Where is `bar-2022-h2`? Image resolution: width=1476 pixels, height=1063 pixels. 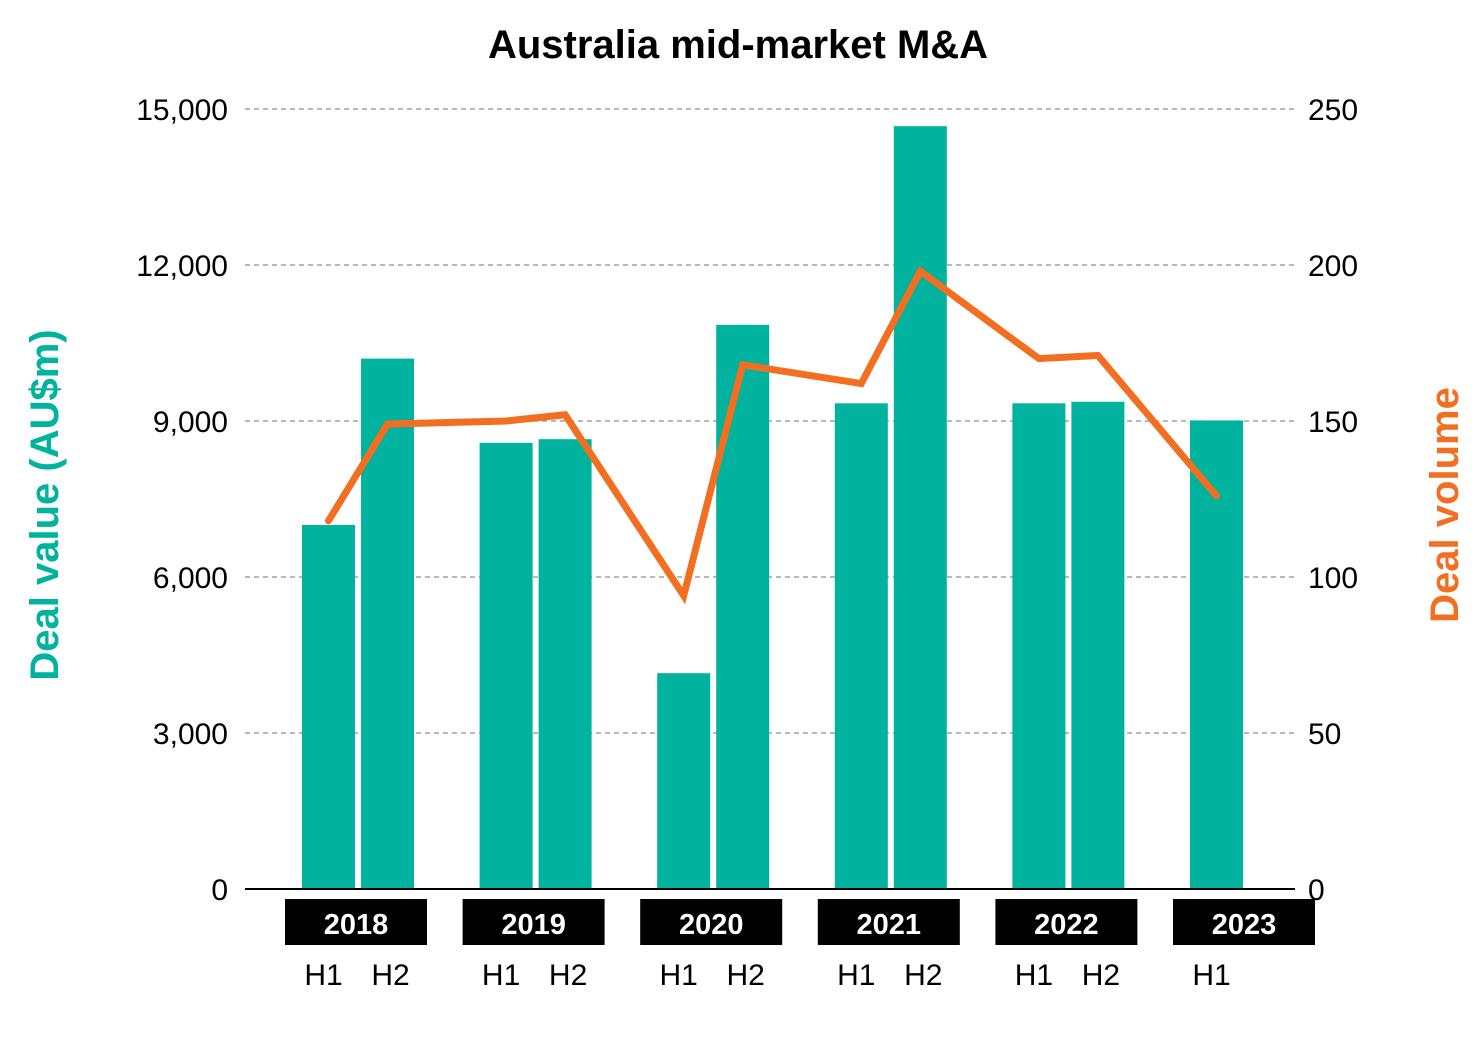 bar-2022-h2 is located at coordinates (1098, 645).